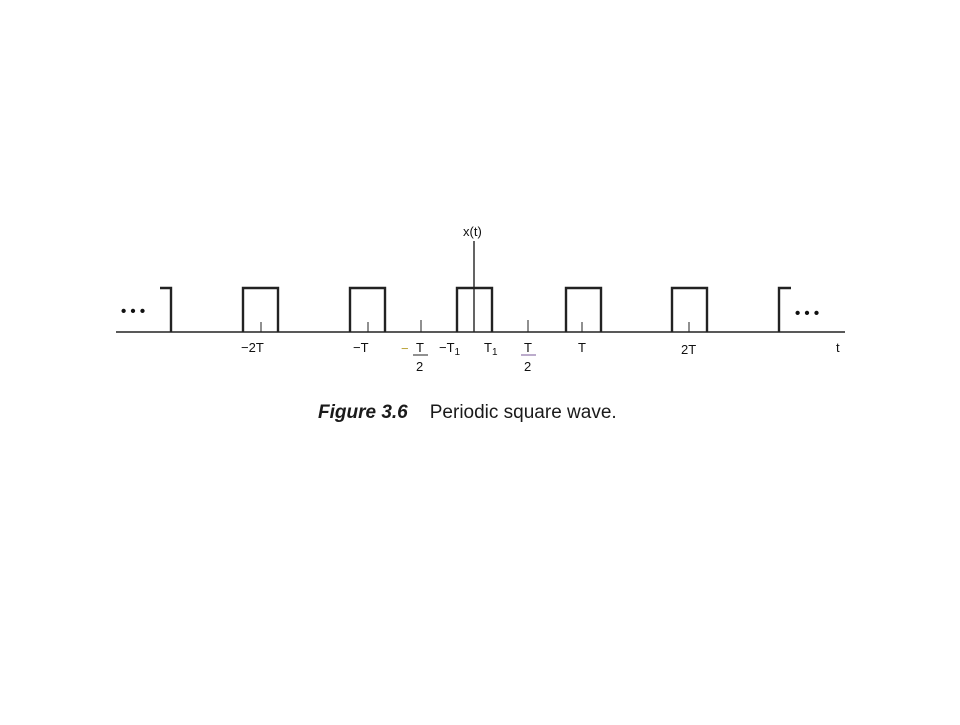  I want to click on label-T1: T1, so click(491, 349).